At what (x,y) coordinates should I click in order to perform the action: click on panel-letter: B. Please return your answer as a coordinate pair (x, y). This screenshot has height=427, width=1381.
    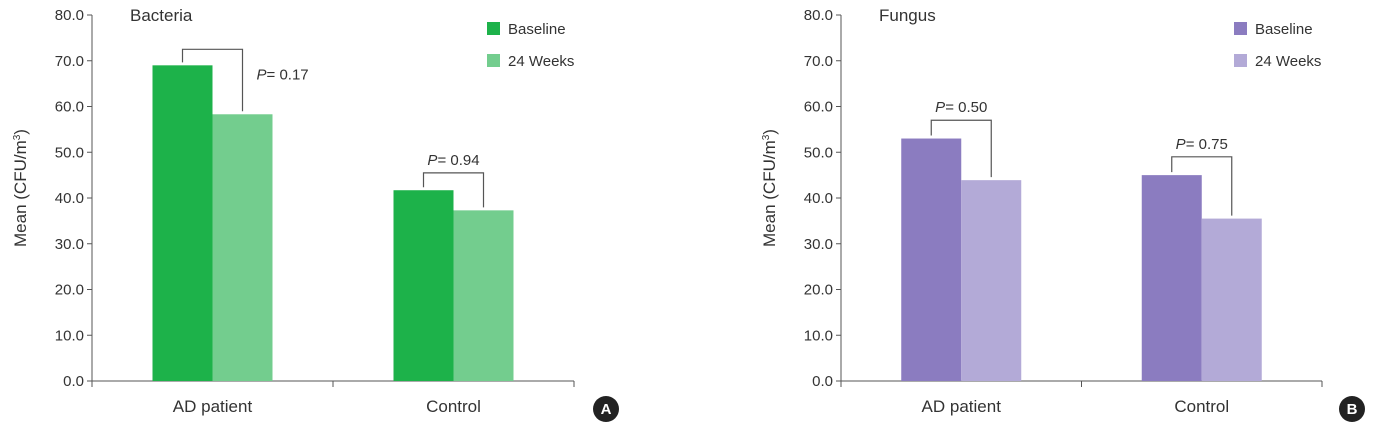
    Looking at the image, I should click on (1352, 409).